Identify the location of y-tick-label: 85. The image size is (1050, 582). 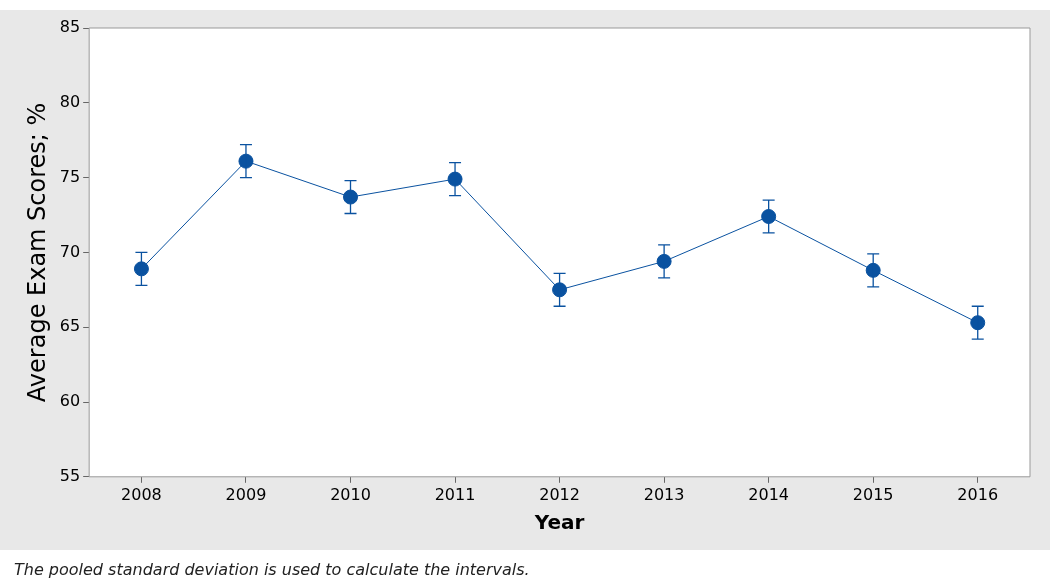
(70, 27).